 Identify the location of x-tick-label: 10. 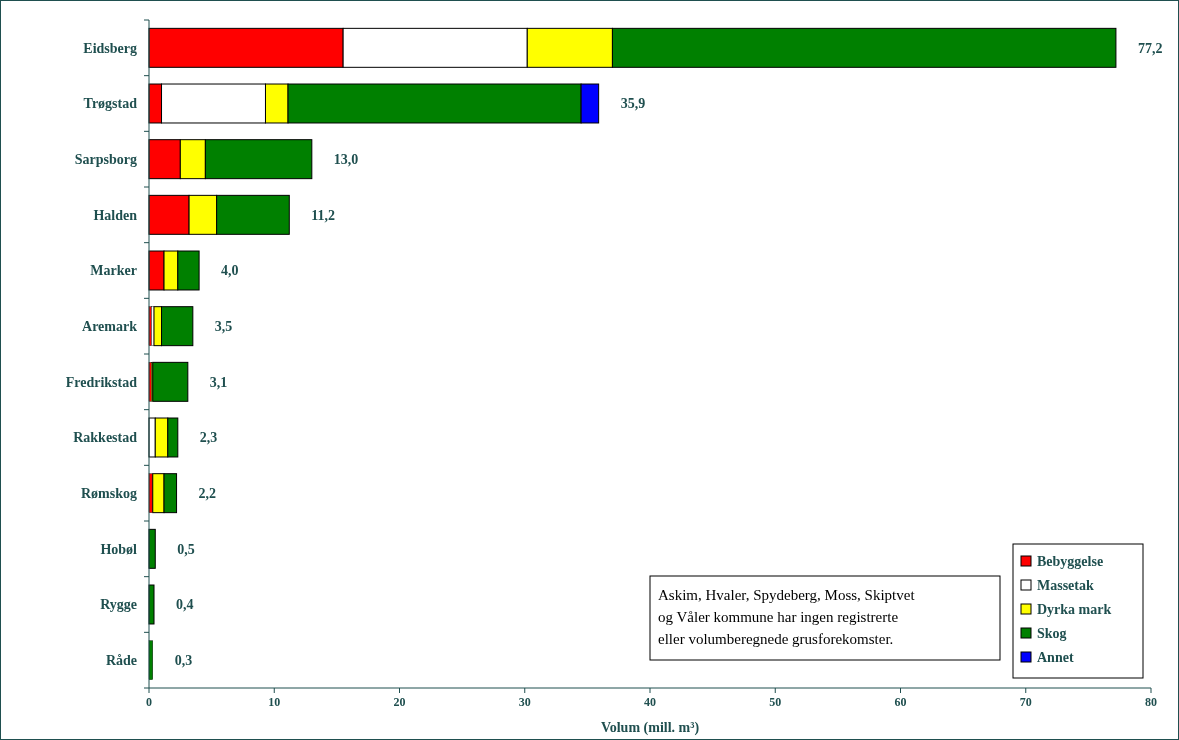
(274, 702).